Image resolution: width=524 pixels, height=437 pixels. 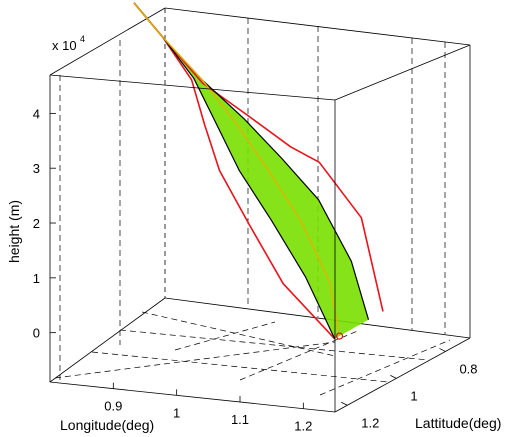 I want to click on floor-back-edge, so click(x=317, y=318).